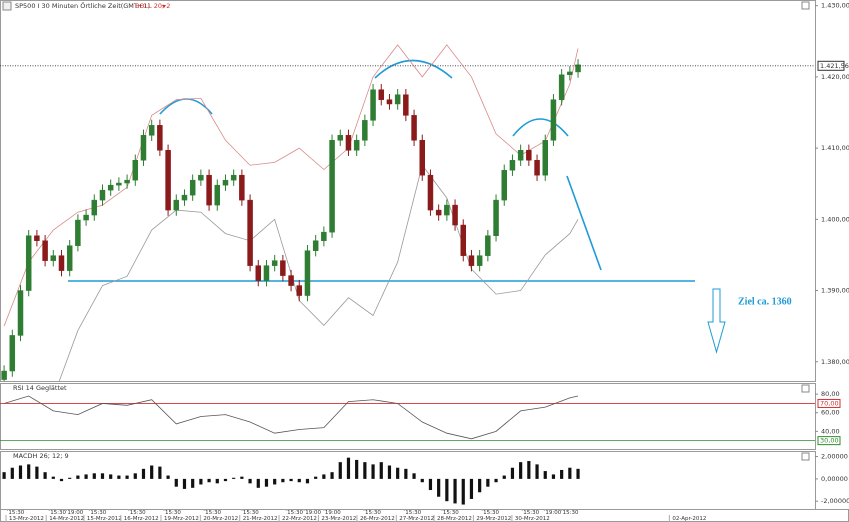 The image size is (849, 522). I want to click on down-arrow, so click(716, 321).